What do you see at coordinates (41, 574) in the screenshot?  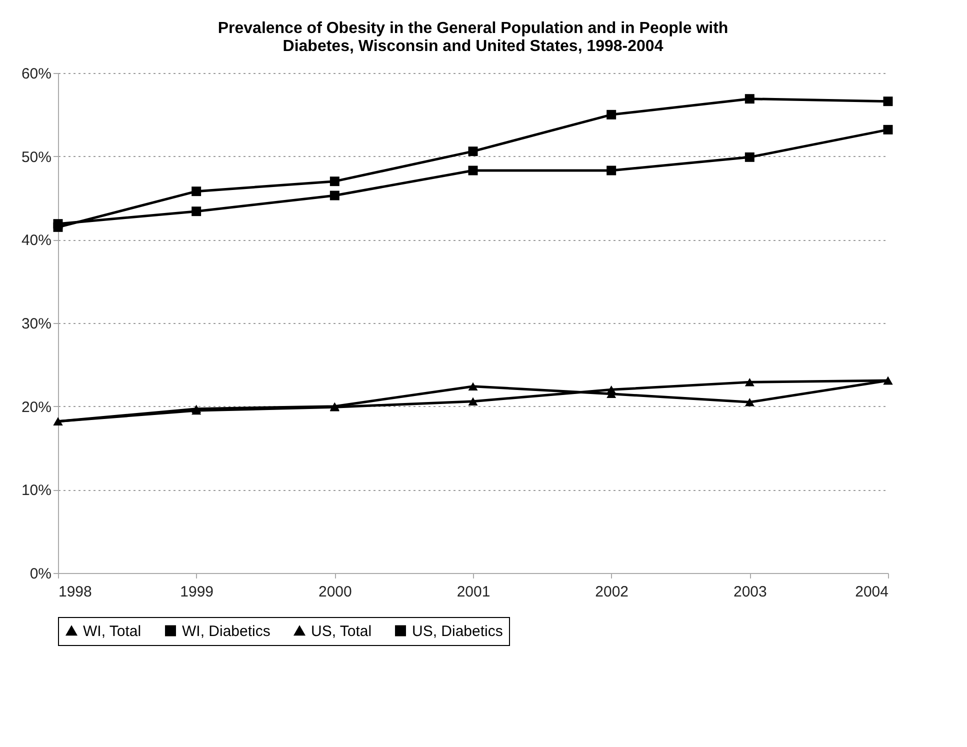 I see `y-tick-label: 0%` at bounding box center [41, 574].